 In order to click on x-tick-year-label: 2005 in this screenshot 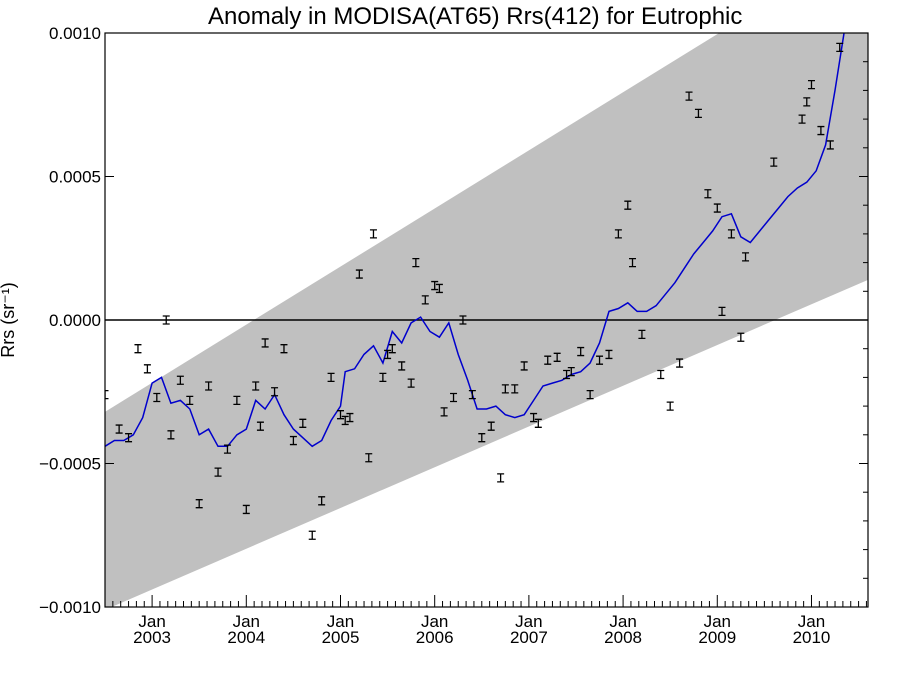, I will do `click(341, 637)`.